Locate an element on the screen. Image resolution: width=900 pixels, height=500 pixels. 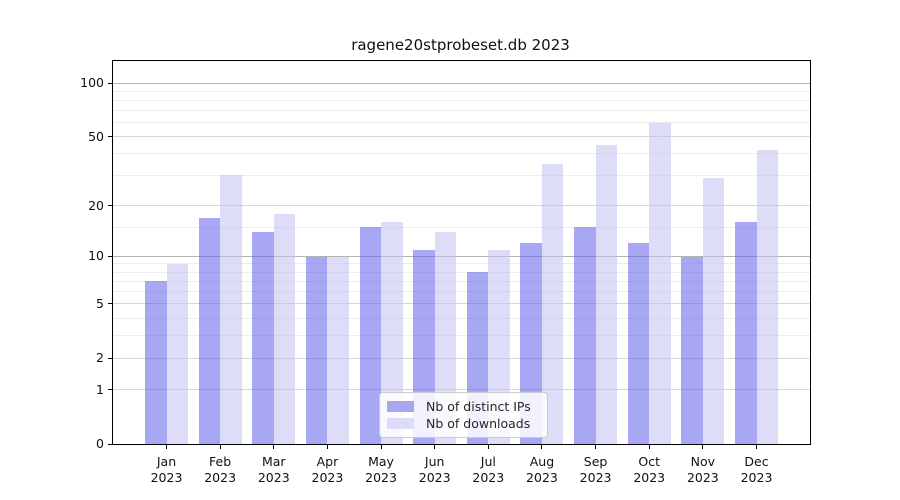
bar-distinct-ips-jan is located at coordinates (156, 362).